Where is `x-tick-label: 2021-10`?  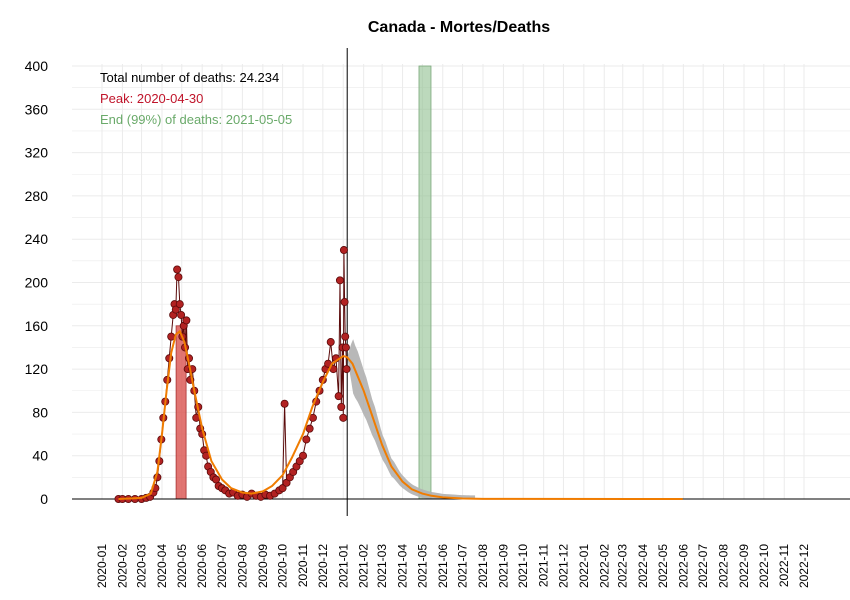
x-tick-label: 2021-10 is located at coordinates (523, 566).